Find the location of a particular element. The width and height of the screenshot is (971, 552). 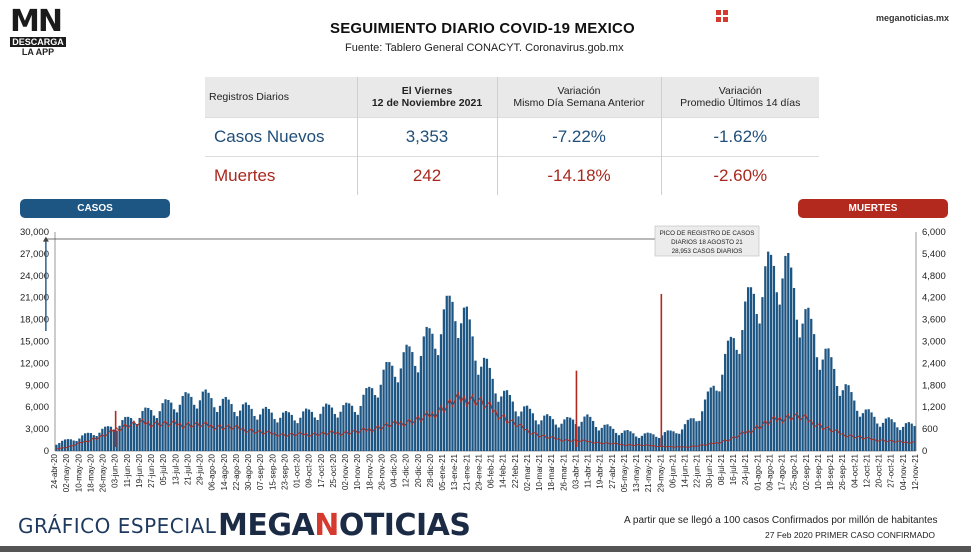

x-tick-label: 05-ene-21 is located at coordinates (442, 471).